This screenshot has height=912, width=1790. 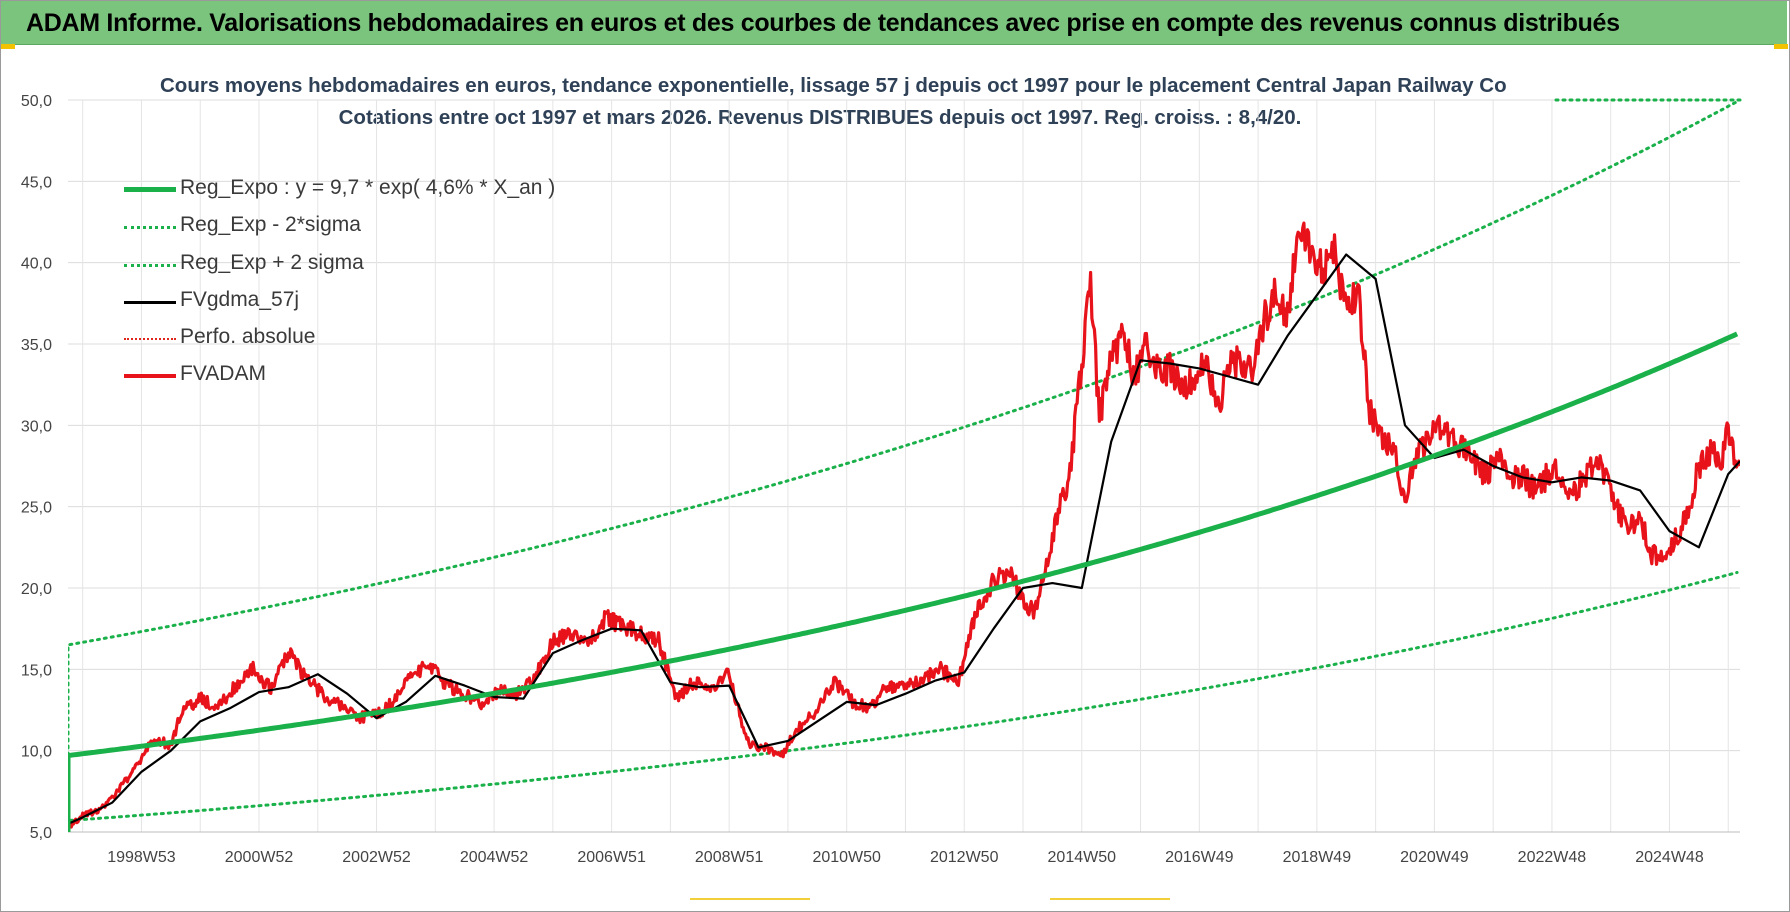 I want to click on y-tick-label: 10,0, so click(x=36, y=752).